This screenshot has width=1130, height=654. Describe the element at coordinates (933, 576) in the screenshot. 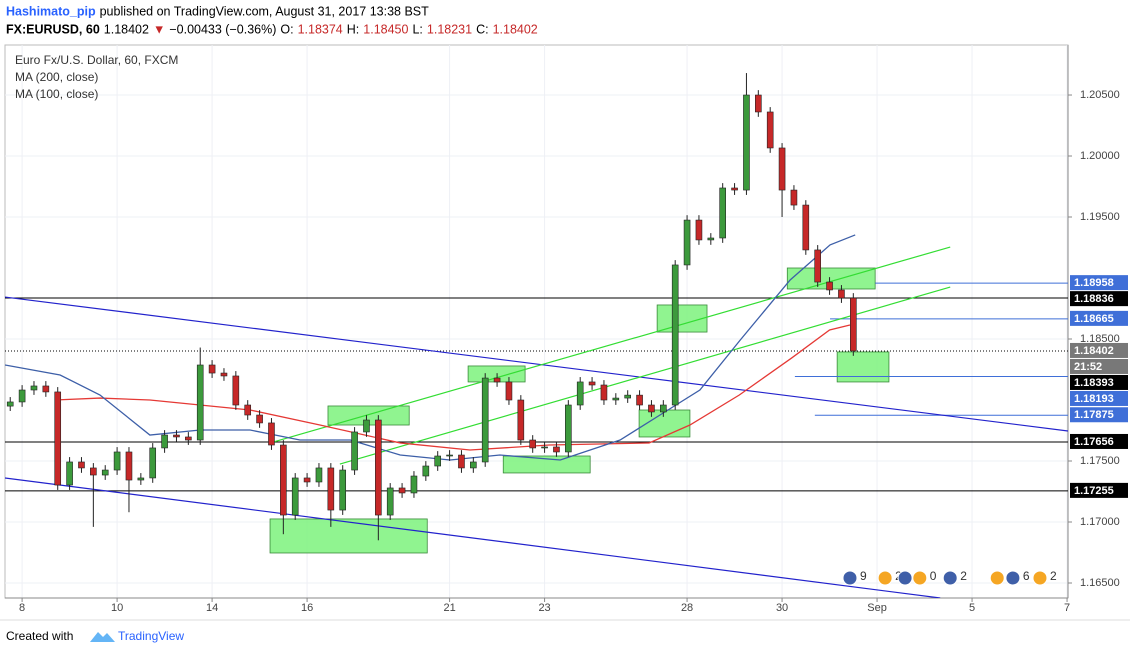

I see `event-count: 0` at that location.